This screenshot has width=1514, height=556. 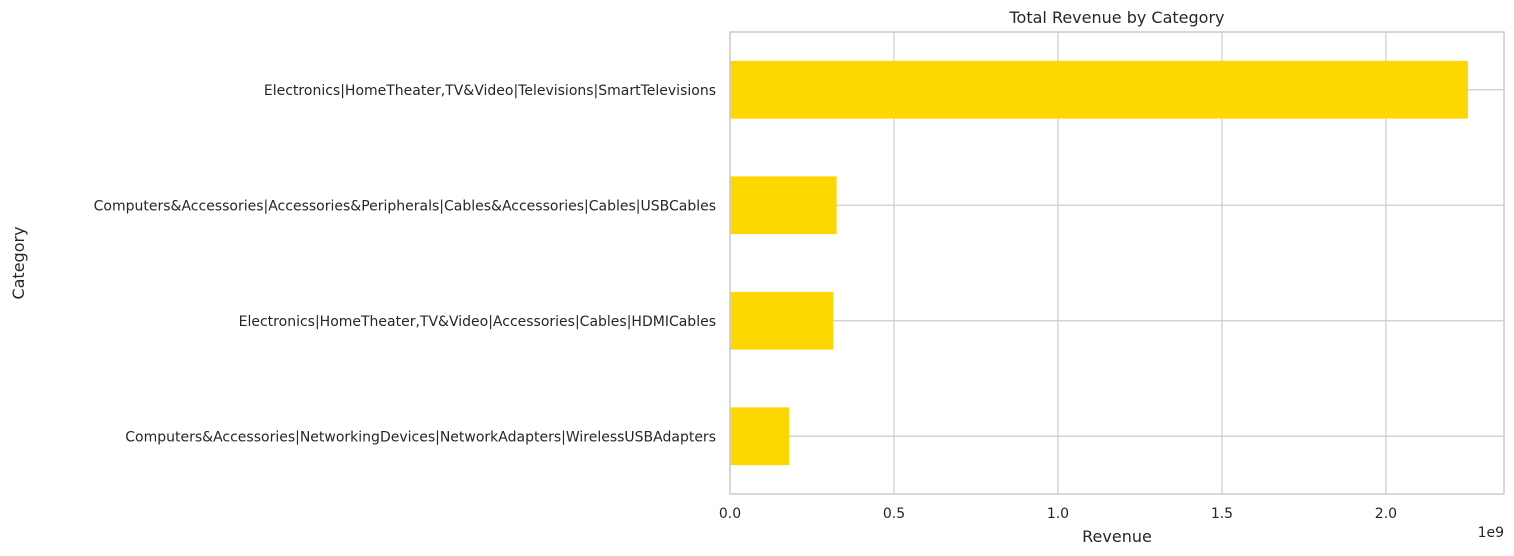 I want to click on x-tick-label: 1.0, so click(x=1058, y=514).